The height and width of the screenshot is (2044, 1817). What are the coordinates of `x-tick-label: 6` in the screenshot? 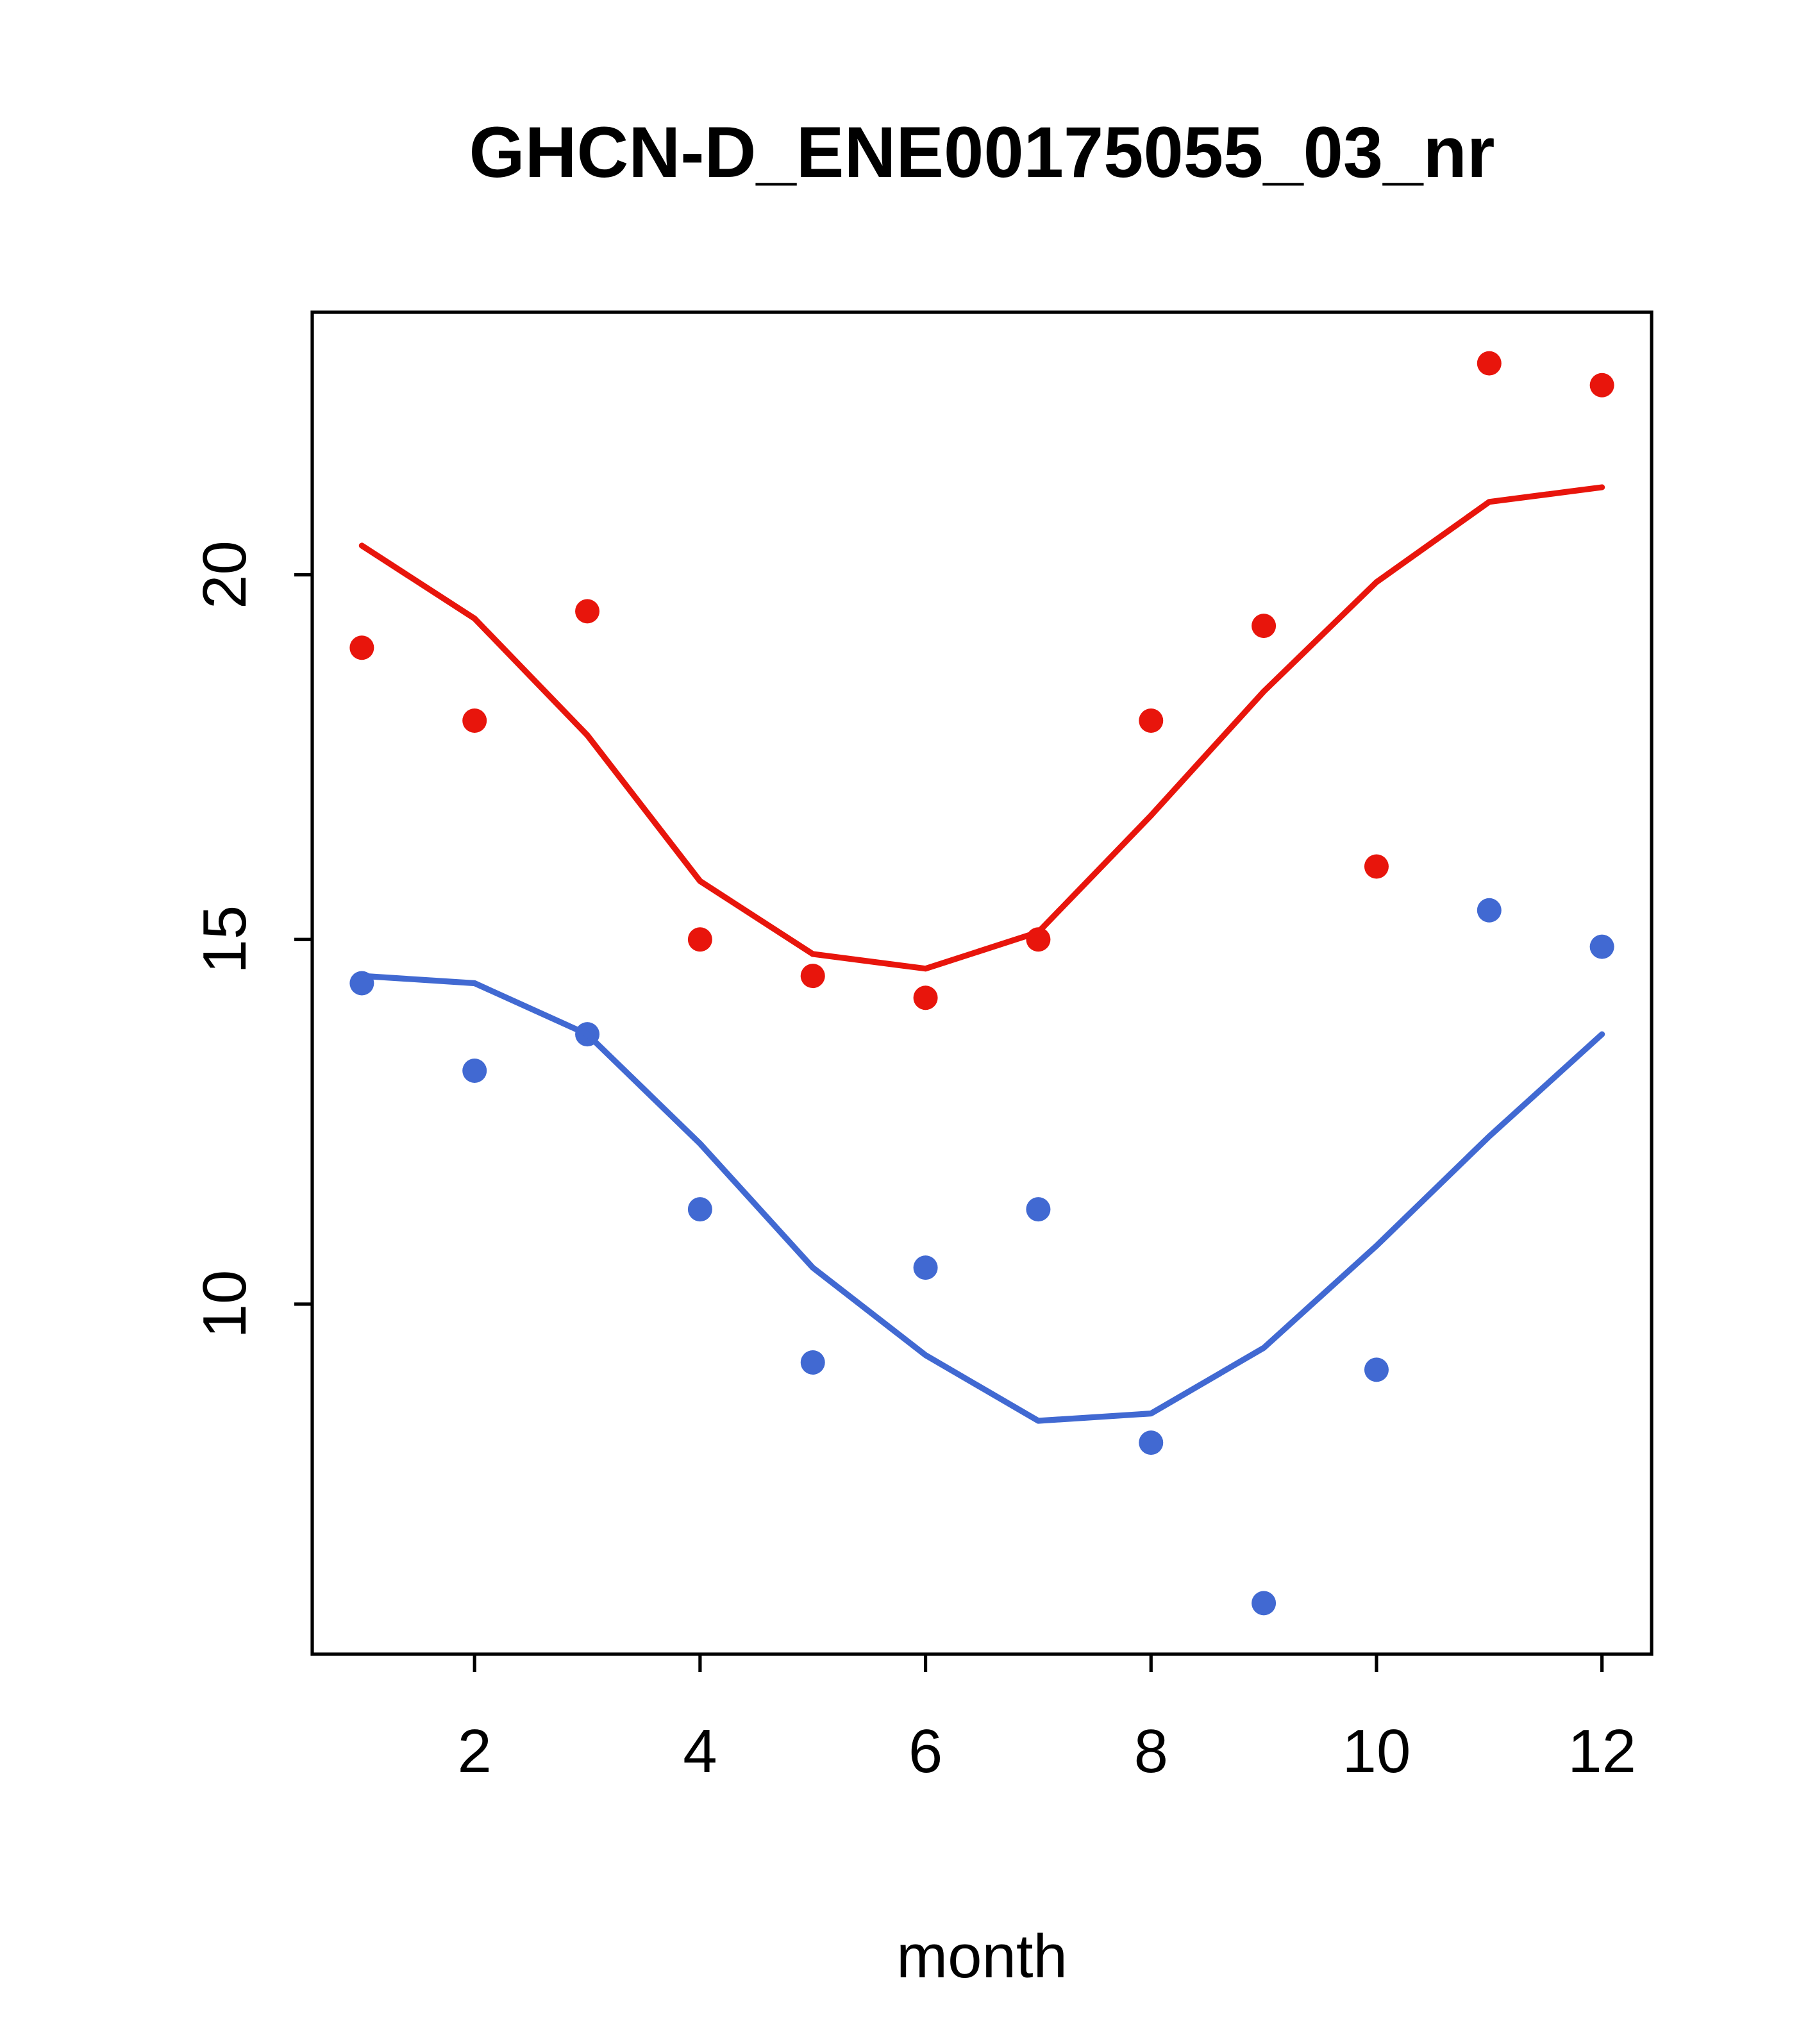 It's located at (925, 1752).